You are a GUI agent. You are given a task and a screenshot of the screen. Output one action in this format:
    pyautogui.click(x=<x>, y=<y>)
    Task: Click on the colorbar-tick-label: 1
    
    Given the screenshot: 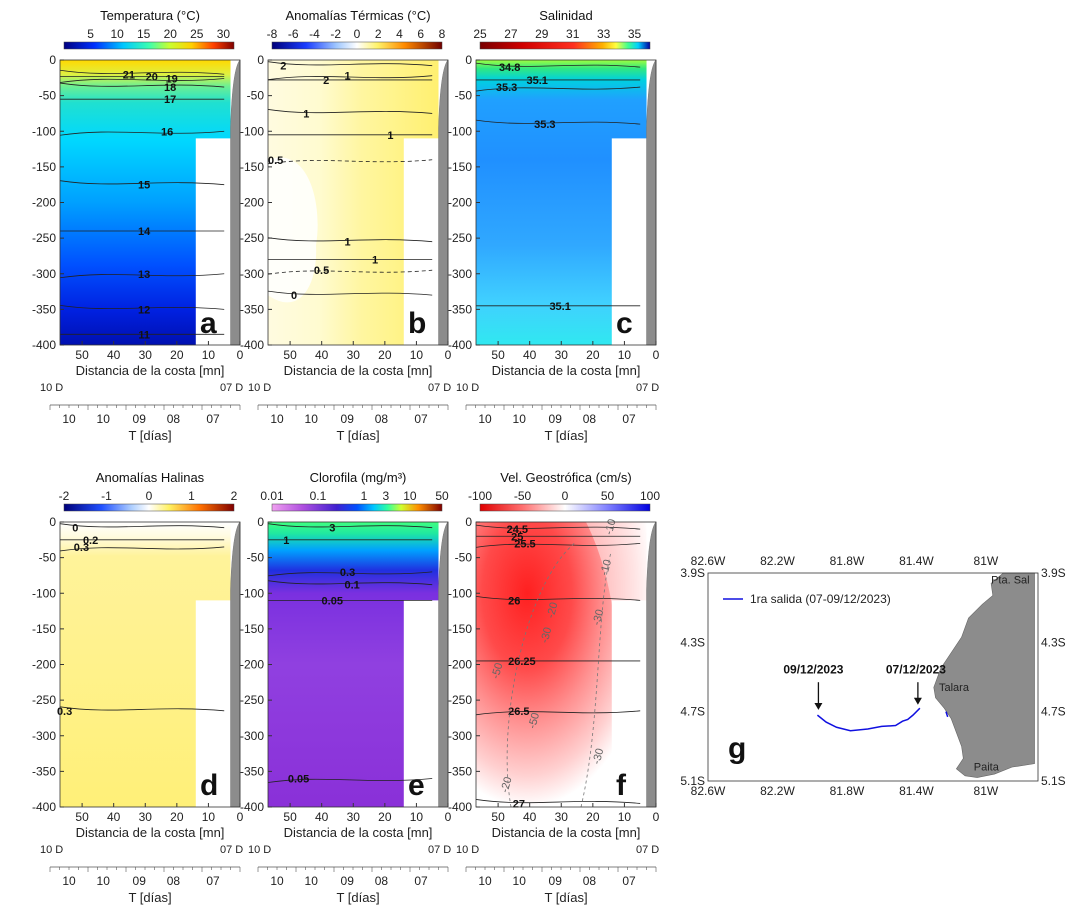 What is the action you would take?
    pyautogui.click(x=191, y=496)
    